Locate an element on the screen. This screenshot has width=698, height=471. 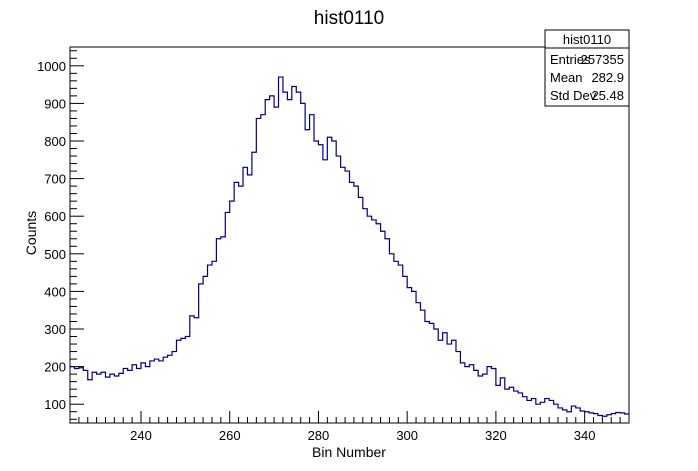
x-tick-label: 240 is located at coordinates (141, 435).